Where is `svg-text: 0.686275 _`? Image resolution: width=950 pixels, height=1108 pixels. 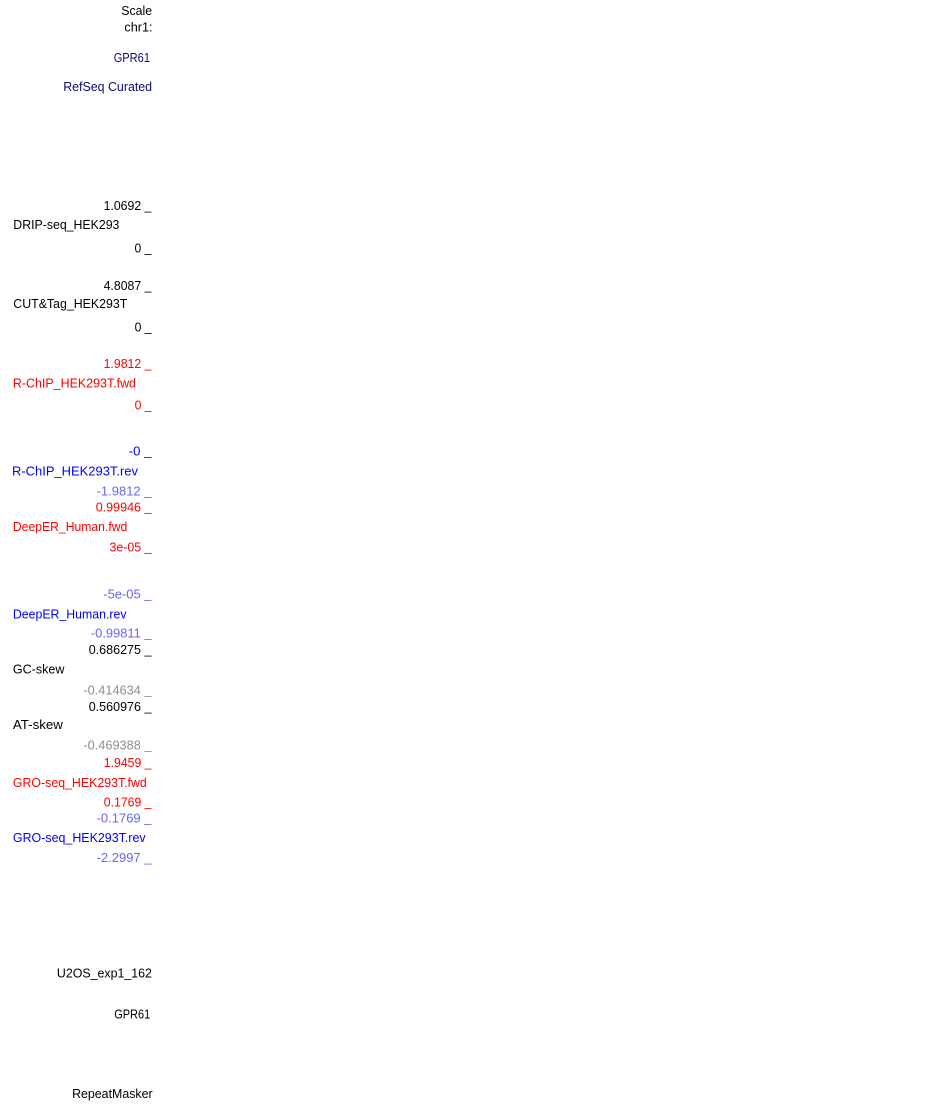 svg-text: 0.686275 _ is located at coordinates (121, 649).